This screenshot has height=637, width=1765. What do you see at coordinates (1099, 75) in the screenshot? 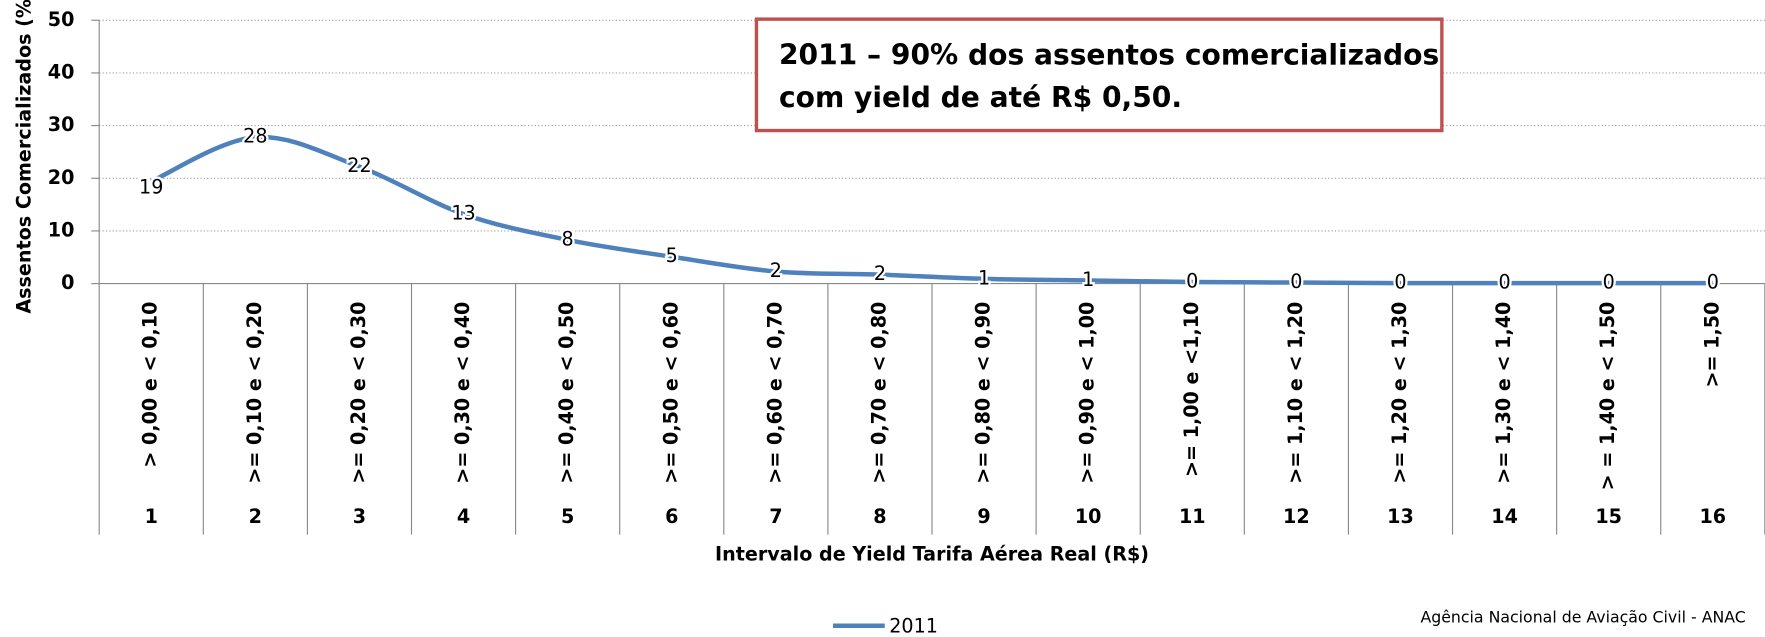
I see `annotation-box` at bounding box center [1099, 75].